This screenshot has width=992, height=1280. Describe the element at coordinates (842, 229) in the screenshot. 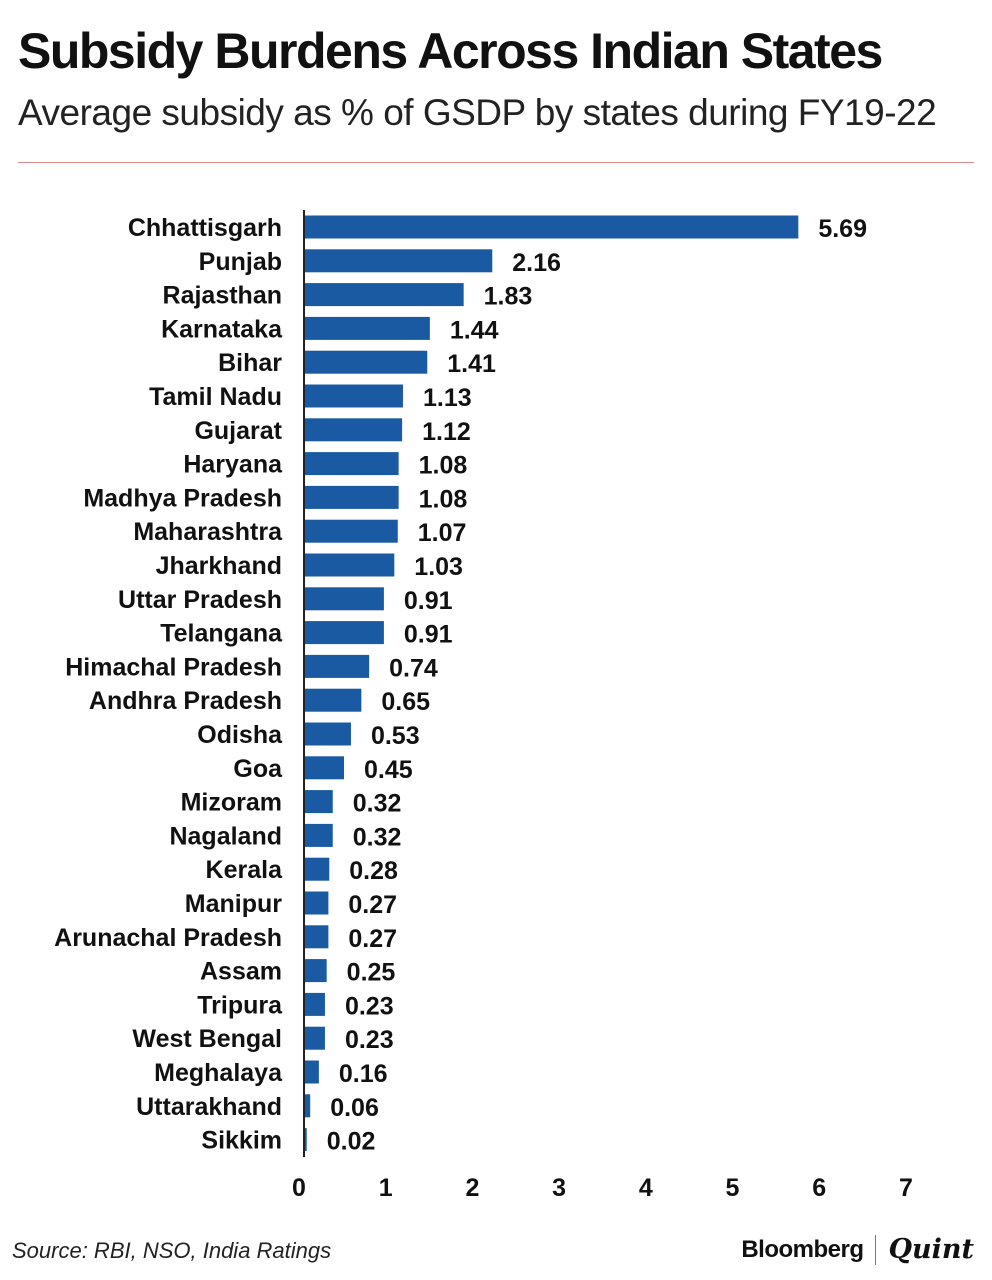

I see `value-label: 5.69` at that location.